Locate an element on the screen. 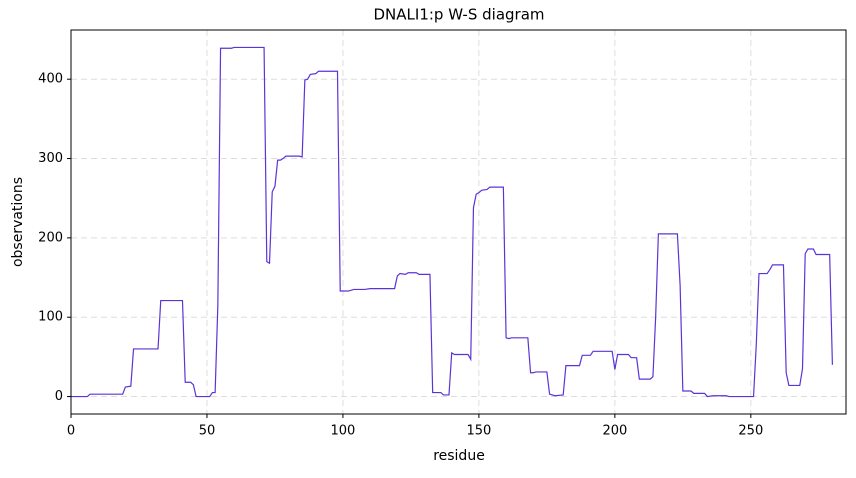  x-tick-label: 150 is located at coordinates (478, 431).